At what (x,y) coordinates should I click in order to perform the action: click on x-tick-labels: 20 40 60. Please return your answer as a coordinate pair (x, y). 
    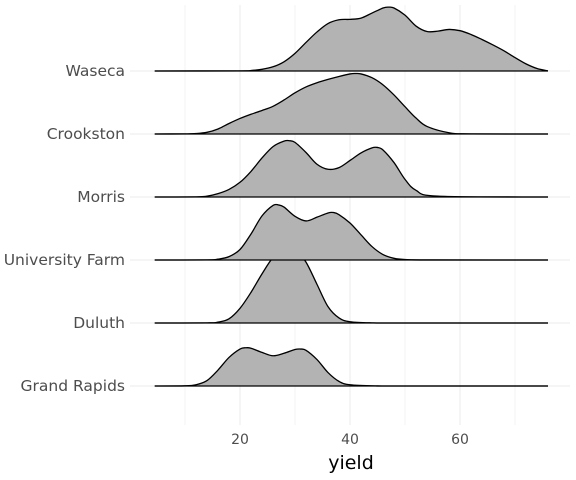
    Looking at the image, I should click on (350, 440).